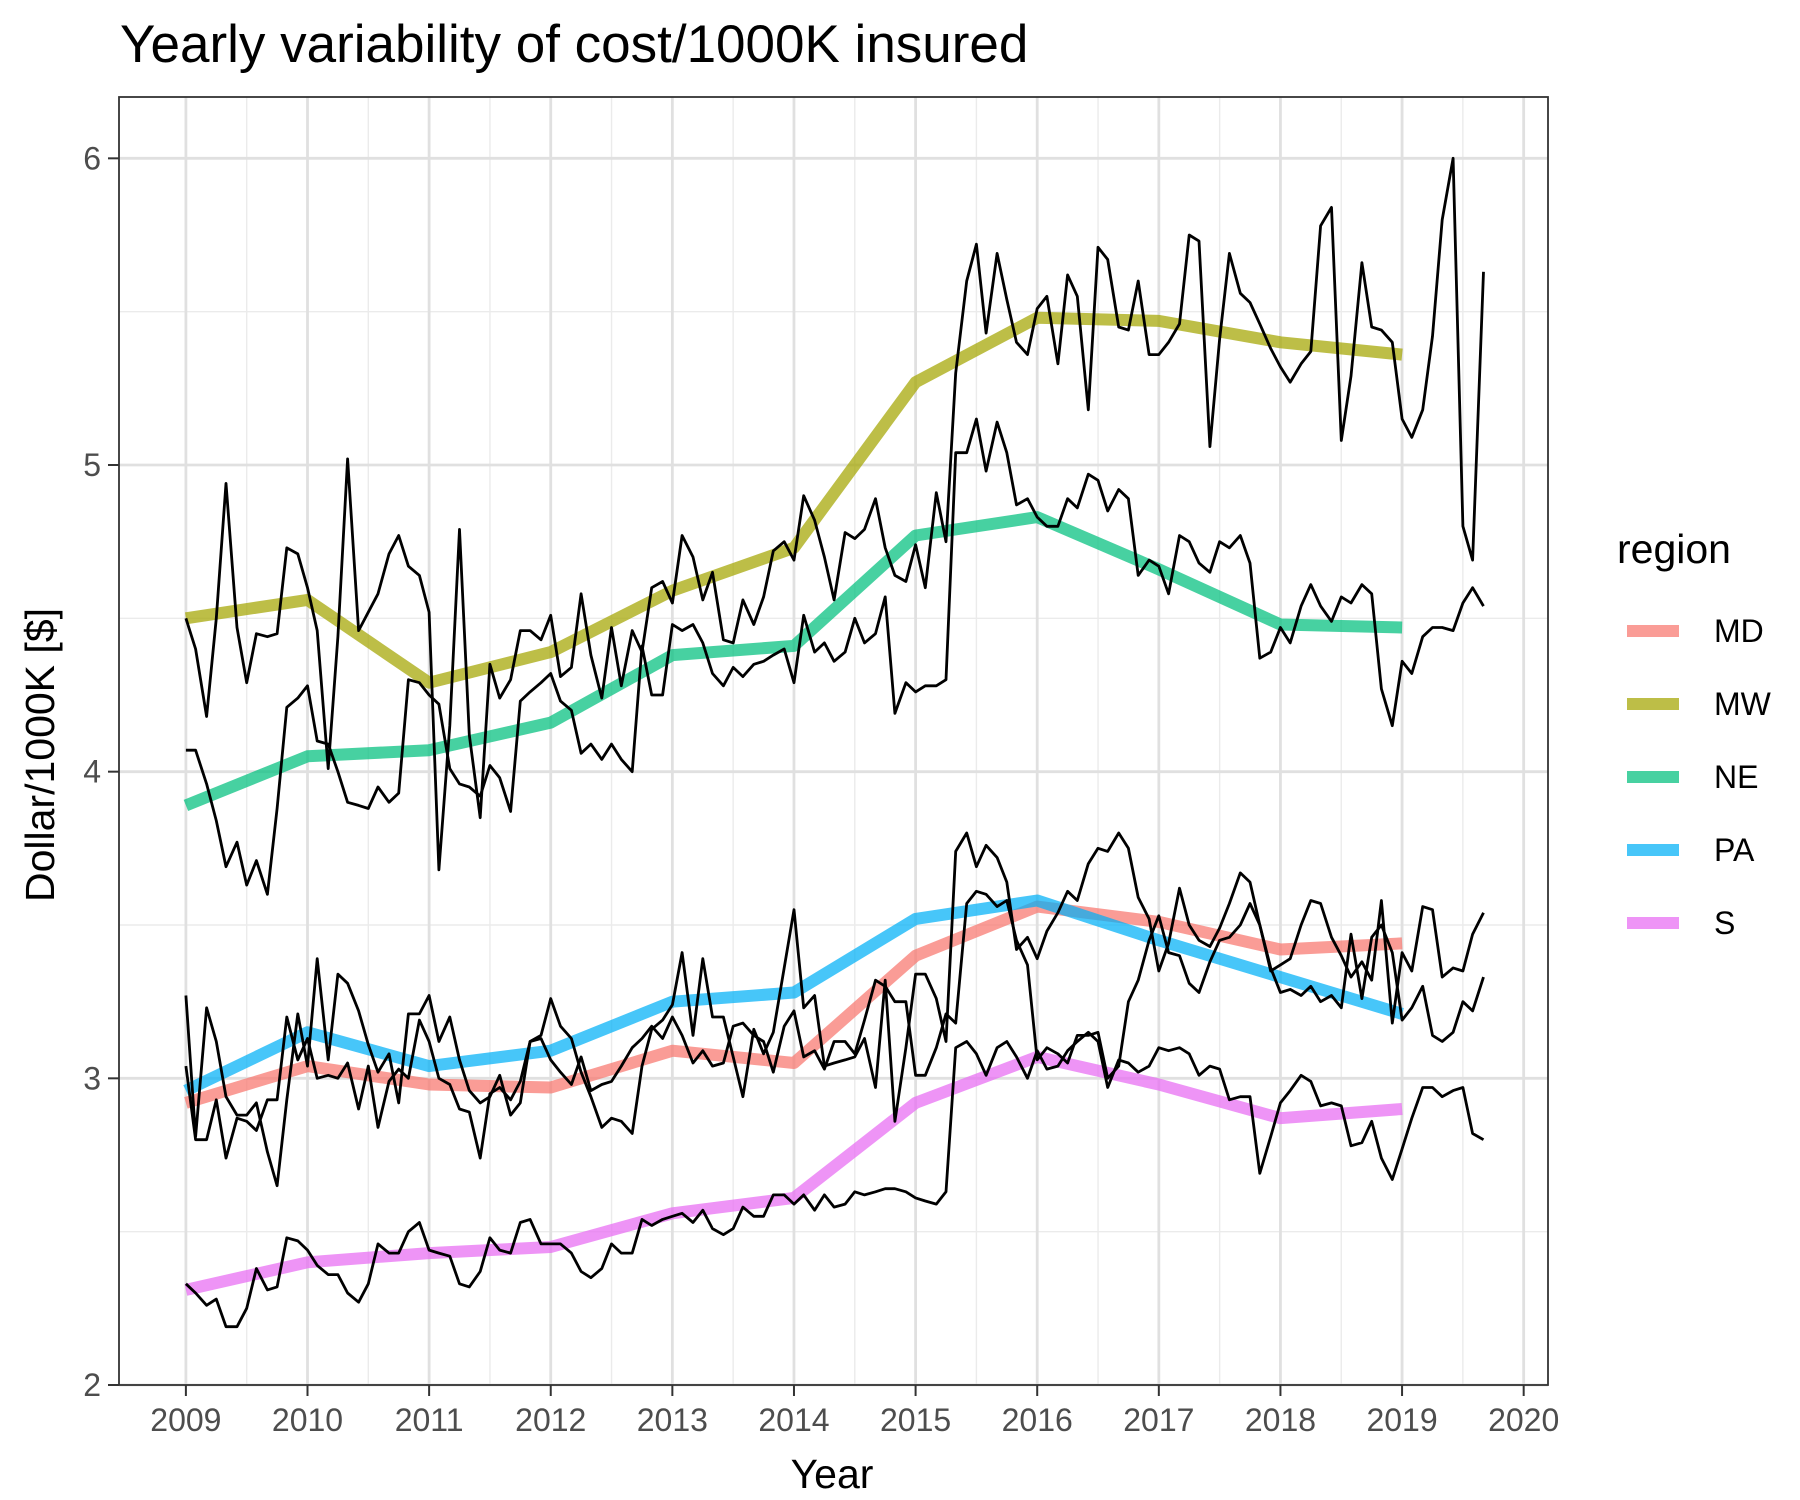  I want to click on x-tick-label: 2011, so click(429, 1420).